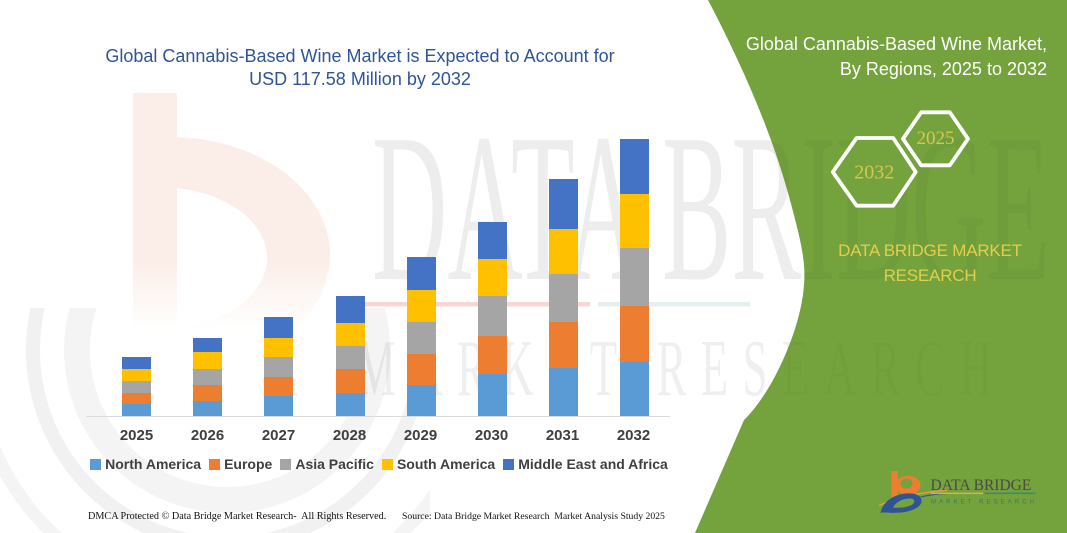 This screenshot has width=1067, height=533. I want to click on svg-text: 2032, so click(874, 173).